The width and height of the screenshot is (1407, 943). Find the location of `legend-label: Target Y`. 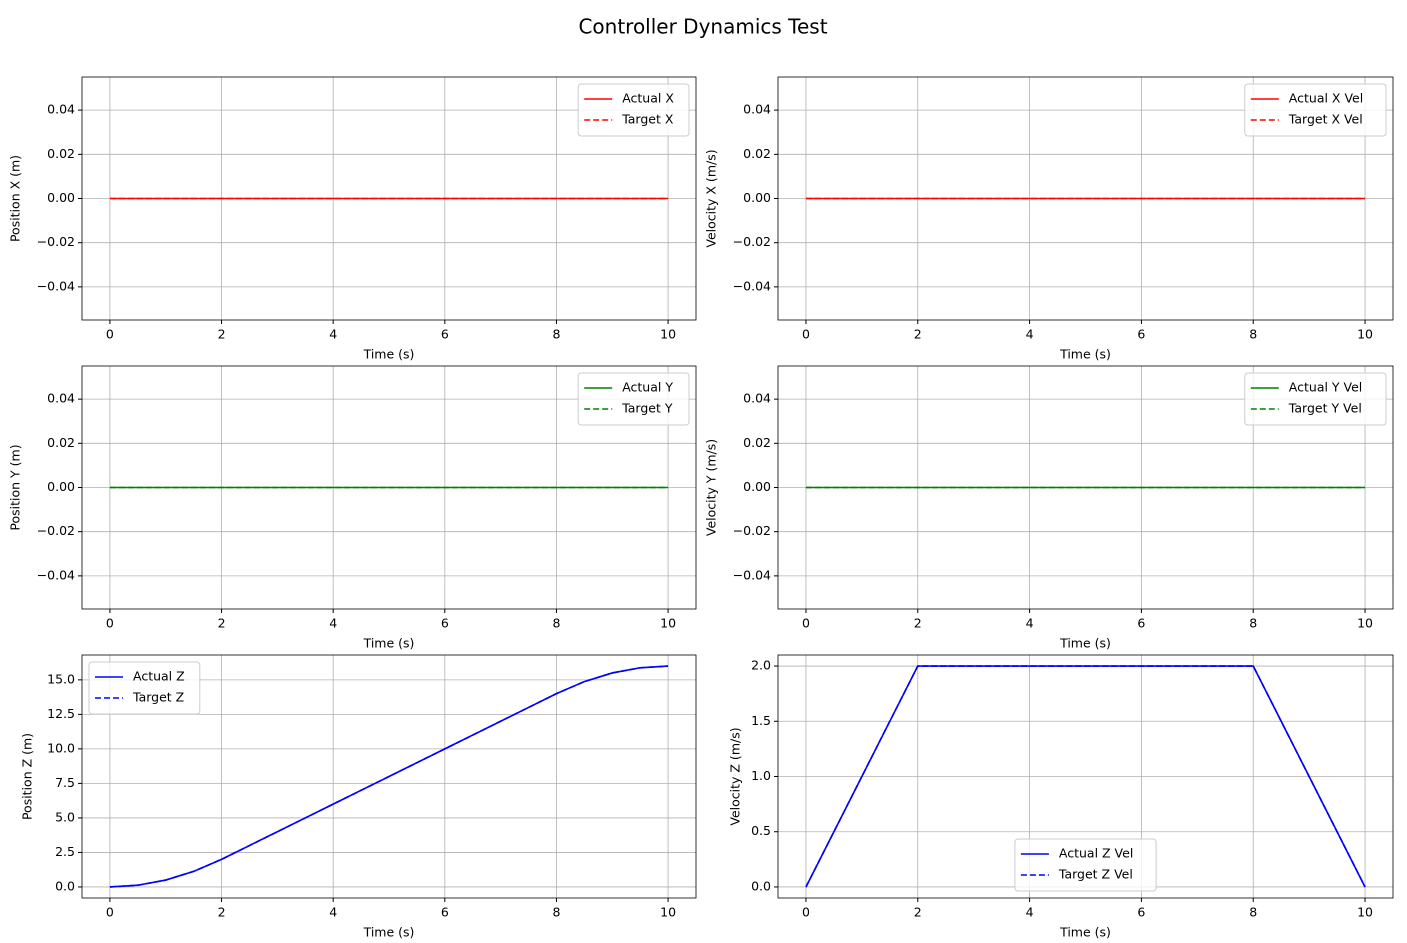

legend-label: Target Y is located at coordinates (647, 408).